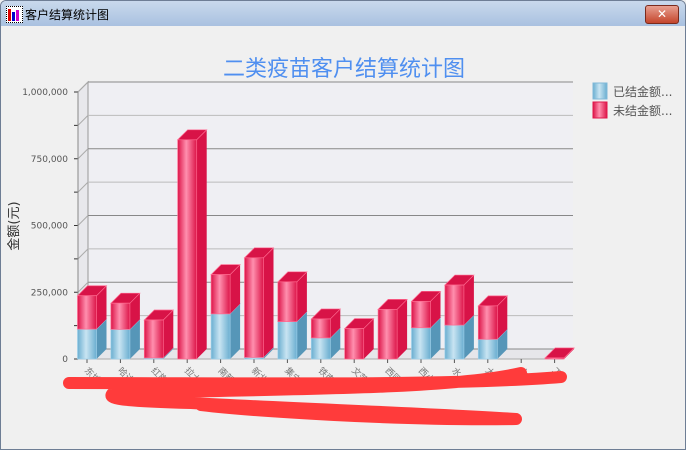 The image size is (686, 450). I want to click on redaction-scribble, so click(315, 396).